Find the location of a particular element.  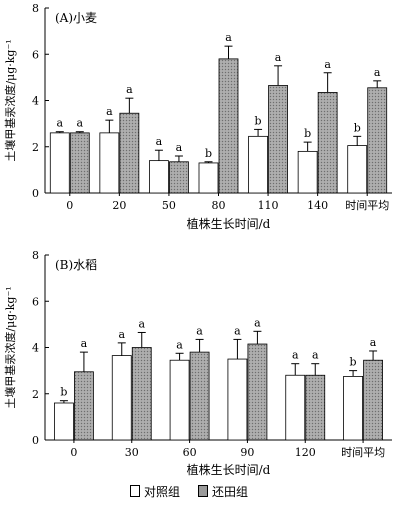

legend-item-control: 对照组 is located at coordinates (155, 491).